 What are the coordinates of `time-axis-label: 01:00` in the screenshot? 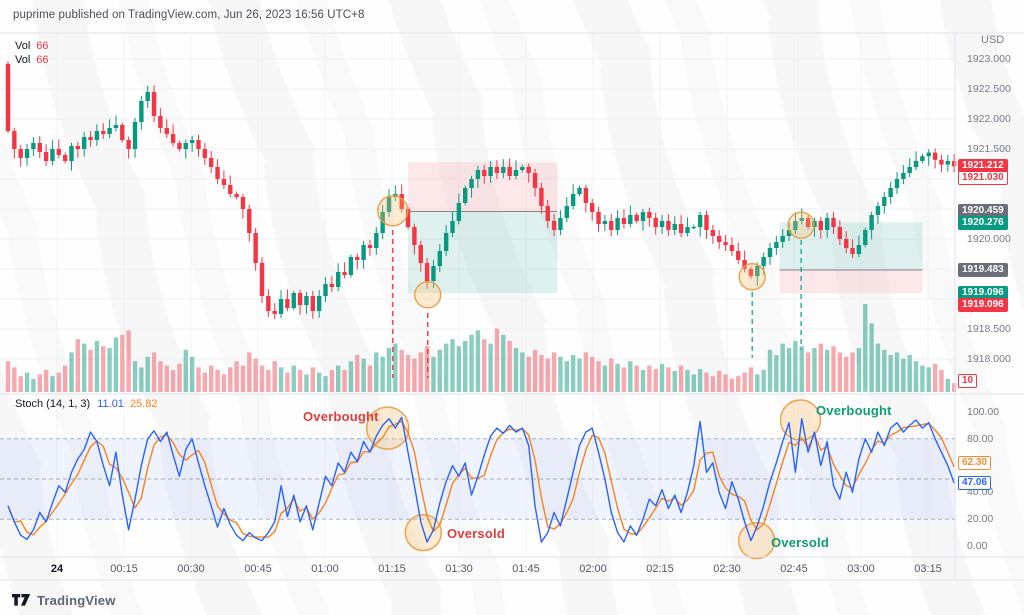 It's located at (325, 569).